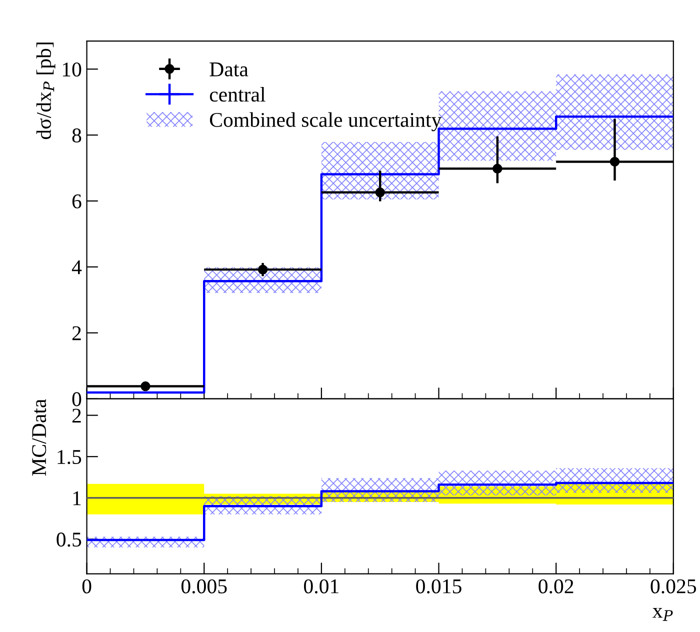  Describe the element at coordinates (70, 457) in the screenshot. I see `y-tick-label: 1.5` at that location.